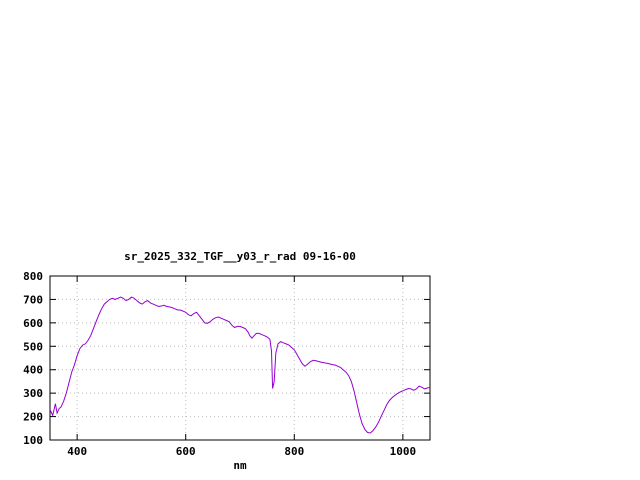 The height and width of the screenshot is (480, 640). Describe the element at coordinates (33, 346) in the screenshot. I see `y-tick-label: 500` at that location.